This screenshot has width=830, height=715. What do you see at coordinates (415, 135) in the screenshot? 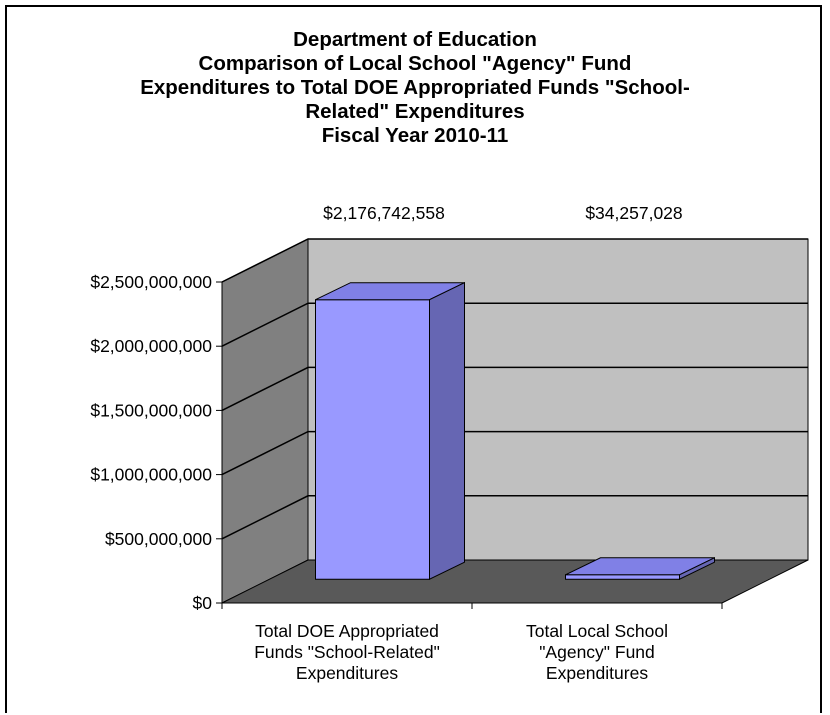
I see `title-line-5: Fiscal Year 2010-11` at bounding box center [415, 135].